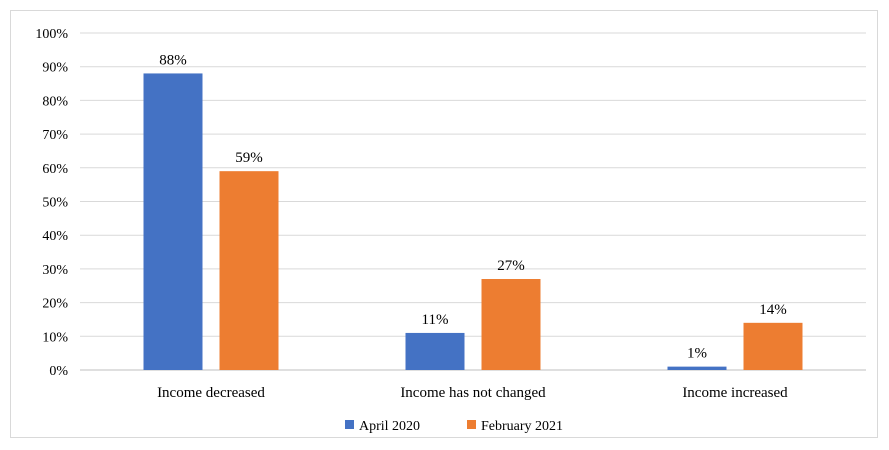 The width and height of the screenshot is (889, 450). Describe the element at coordinates (58, 371) in the screenshot. I see `y-tick-label: 0%` at that location.